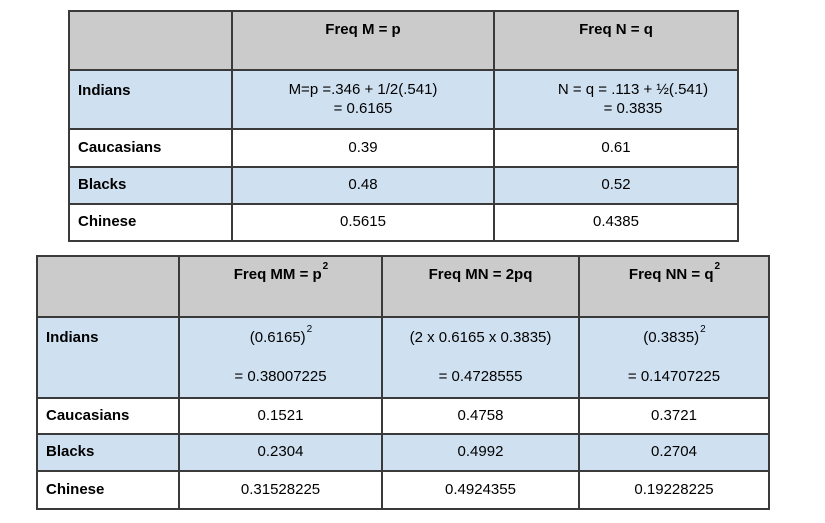 The image size is (825, 523). Describe the element at coordinates (280, 490) in the screenshot. I see `value-cell: 0.31528225` at that location.